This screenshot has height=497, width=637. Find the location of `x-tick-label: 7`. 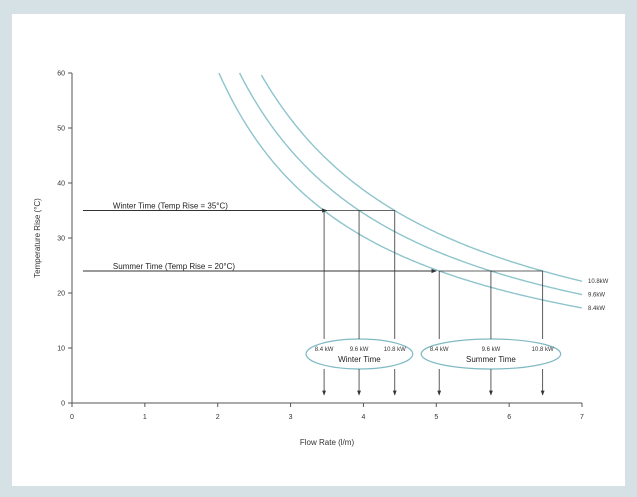

x-tick-label: 7 is located at coordinates (582, 417).